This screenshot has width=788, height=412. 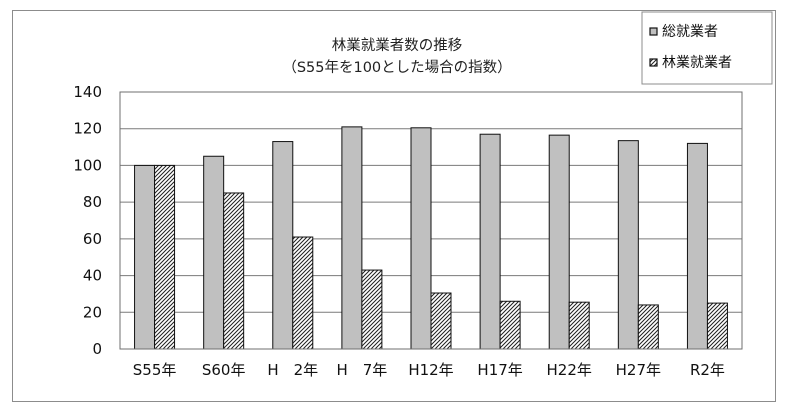 What do you see at coordinates (499, 370) in the screenshot?
I see `x-tick-label: H17年` at bounding box center [499, 370].